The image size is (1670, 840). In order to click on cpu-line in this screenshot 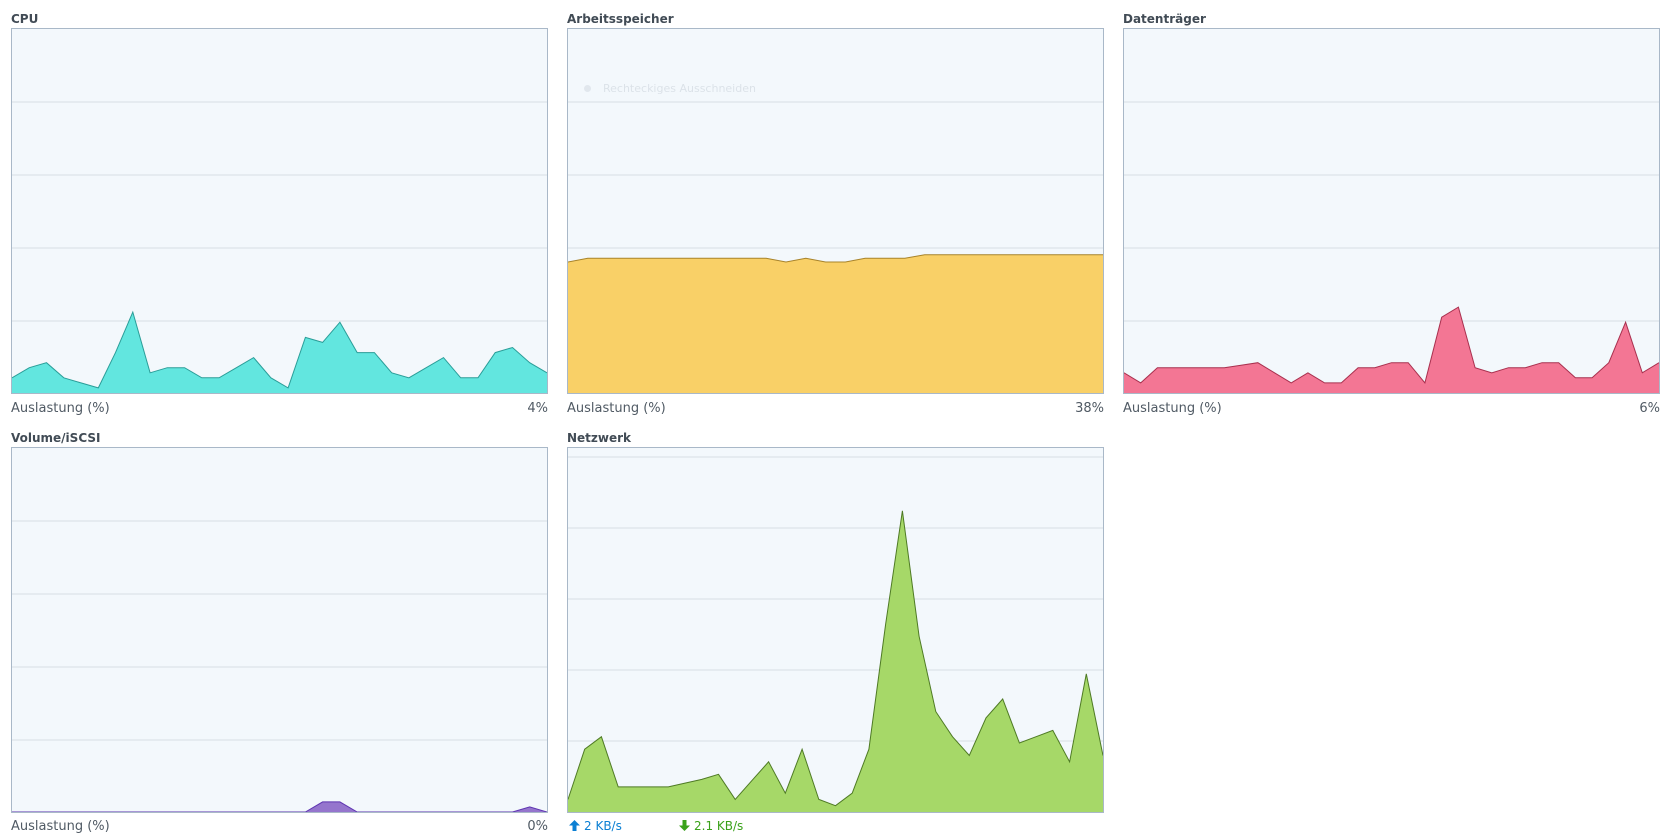, I will do `click(279, 349)`.